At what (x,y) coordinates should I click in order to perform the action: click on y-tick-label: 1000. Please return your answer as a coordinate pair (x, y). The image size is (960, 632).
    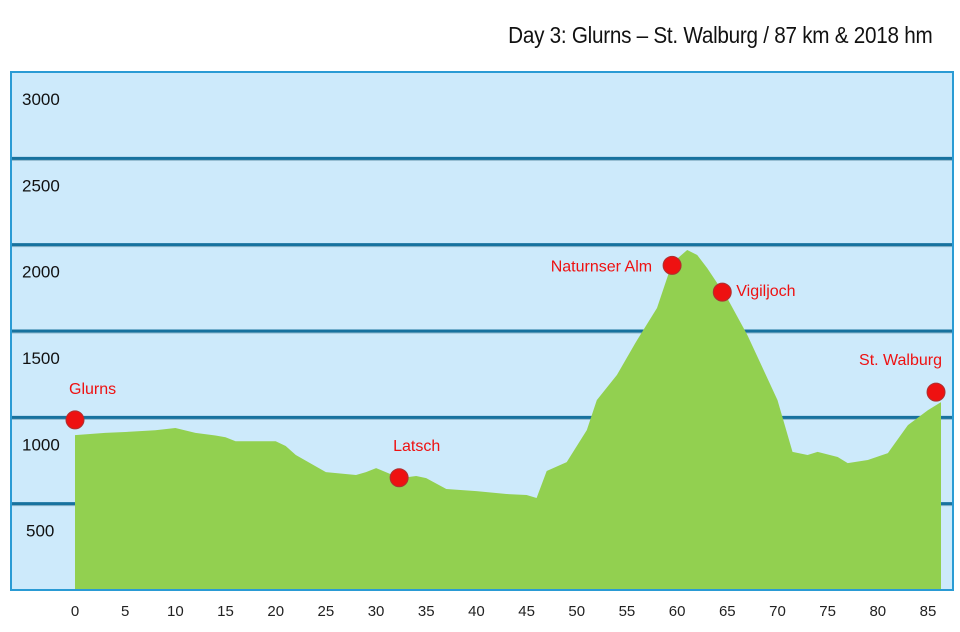
    Looking at the image, I should click on (41, 444).